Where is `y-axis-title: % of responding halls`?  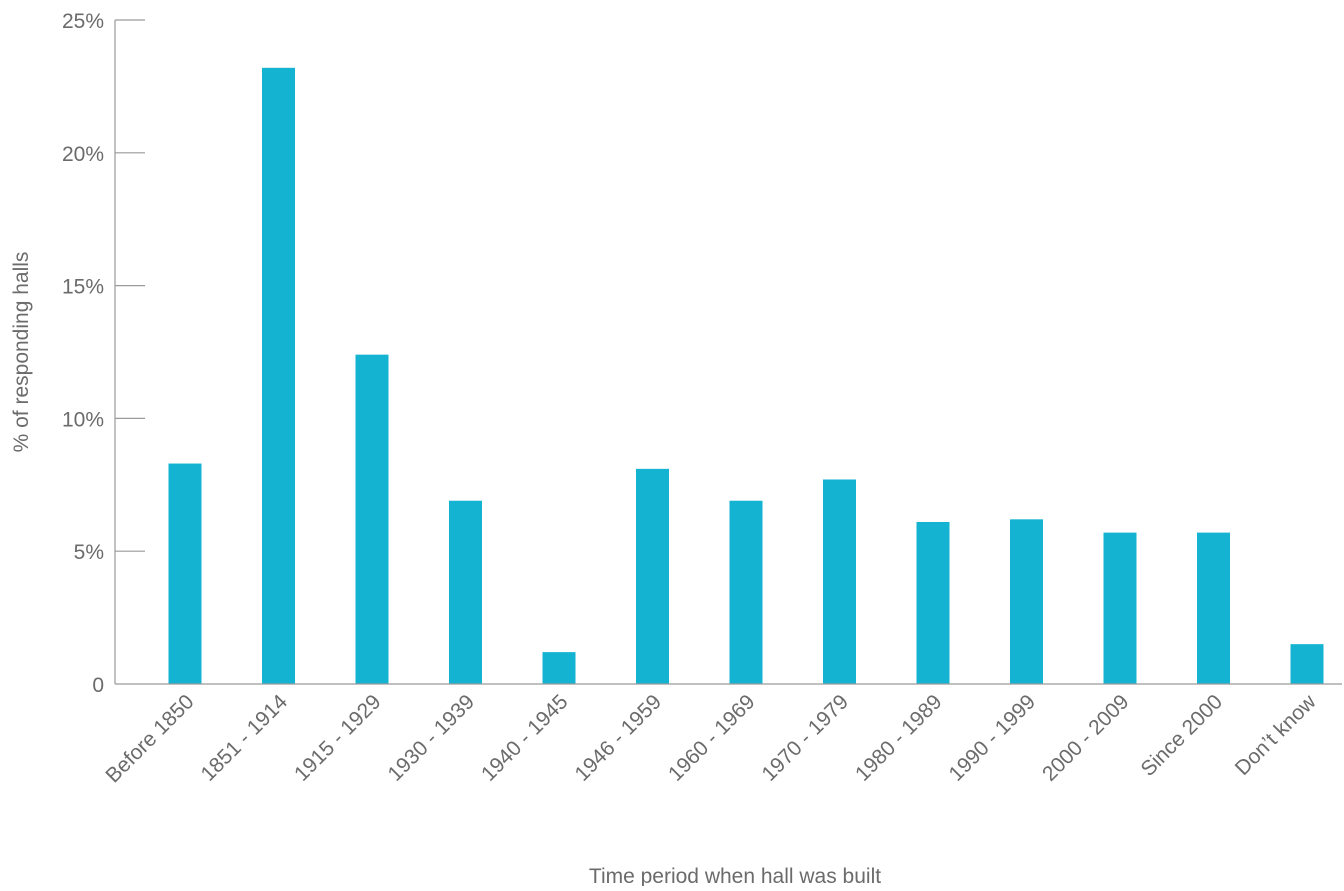
y-axis-title: % of responding halls is located at coordinates (21, 352).